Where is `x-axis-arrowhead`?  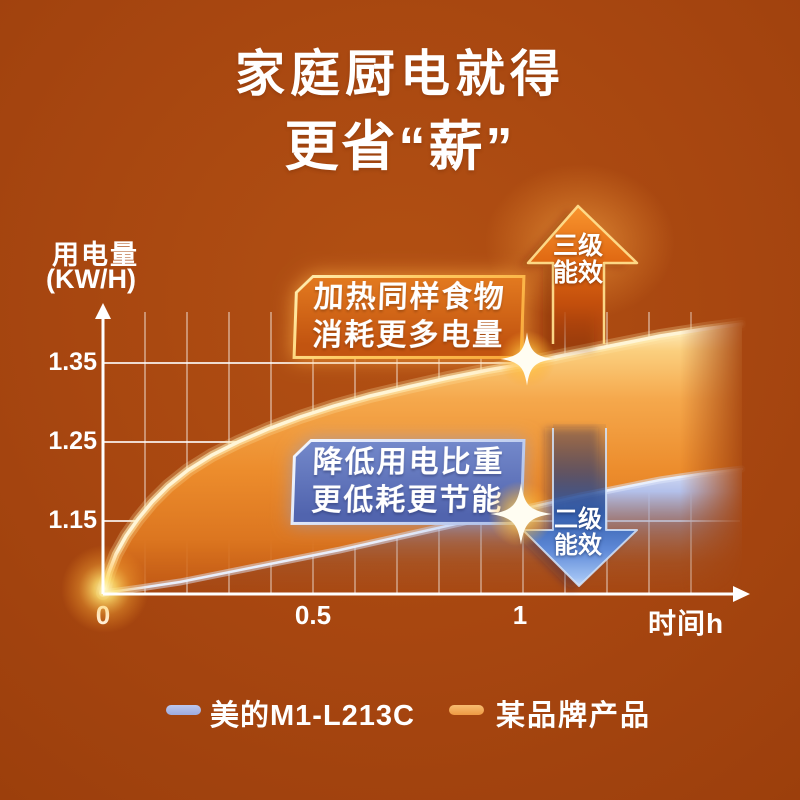
x-axis-arrowhead is located at coordinates (741, 594).